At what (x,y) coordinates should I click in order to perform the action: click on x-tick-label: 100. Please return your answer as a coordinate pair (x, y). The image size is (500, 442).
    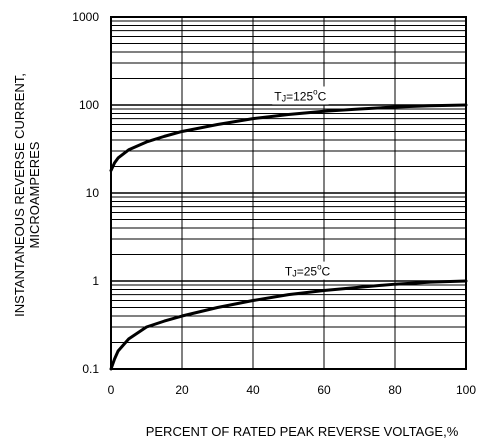
    Looking at the image, I should click on (466, 390).